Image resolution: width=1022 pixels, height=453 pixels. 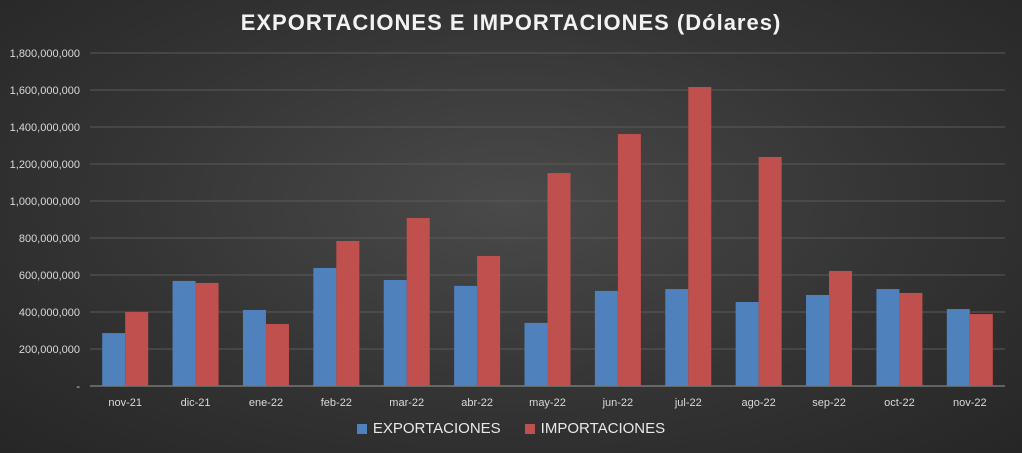 What do you see at coordinates (511, 428) in the screenshot?
I see `legend: EXPORTACIONES IMPORTACIONES` at bounding box center [511, 428].